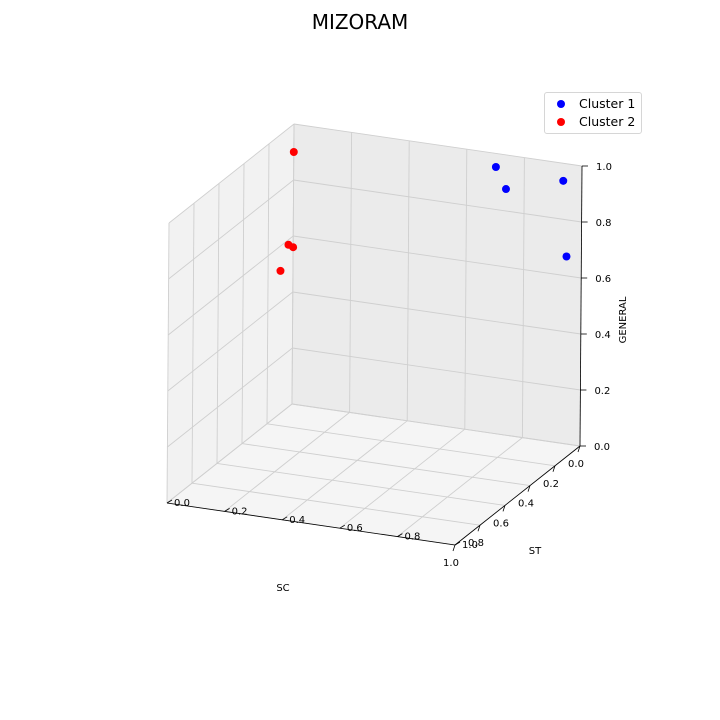 The width and height of the screenshot is (720, 720). What do you see at coordinates (412, 537) in the screenshot?
I see `y-tick-label-4: 0.8` at bounding box center [412, 537].